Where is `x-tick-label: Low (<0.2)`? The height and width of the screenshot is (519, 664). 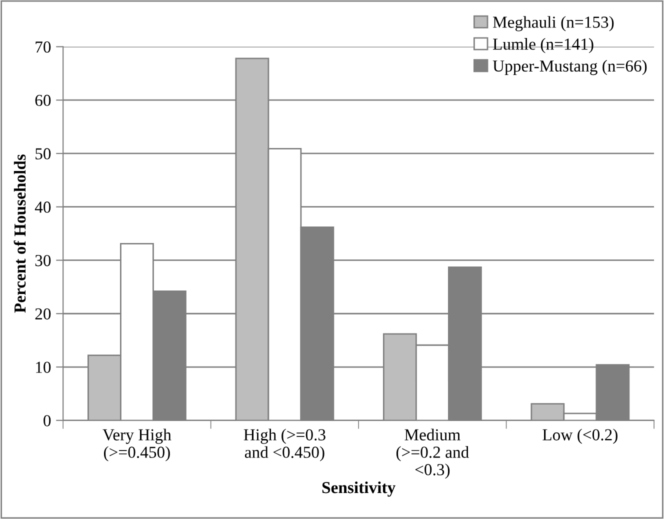 x-tick-label: Low (<0.2) is located at coordinates (580, 436).